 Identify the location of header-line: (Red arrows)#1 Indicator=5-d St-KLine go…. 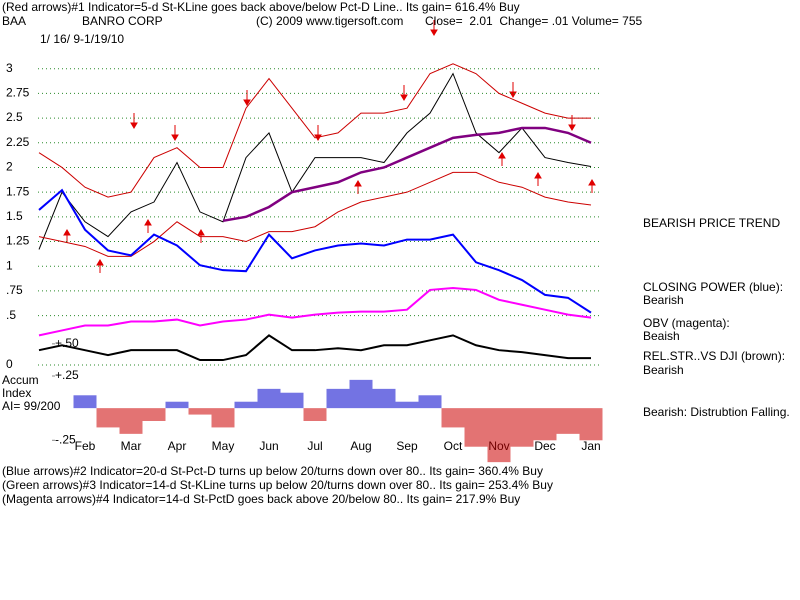
(261, 7).